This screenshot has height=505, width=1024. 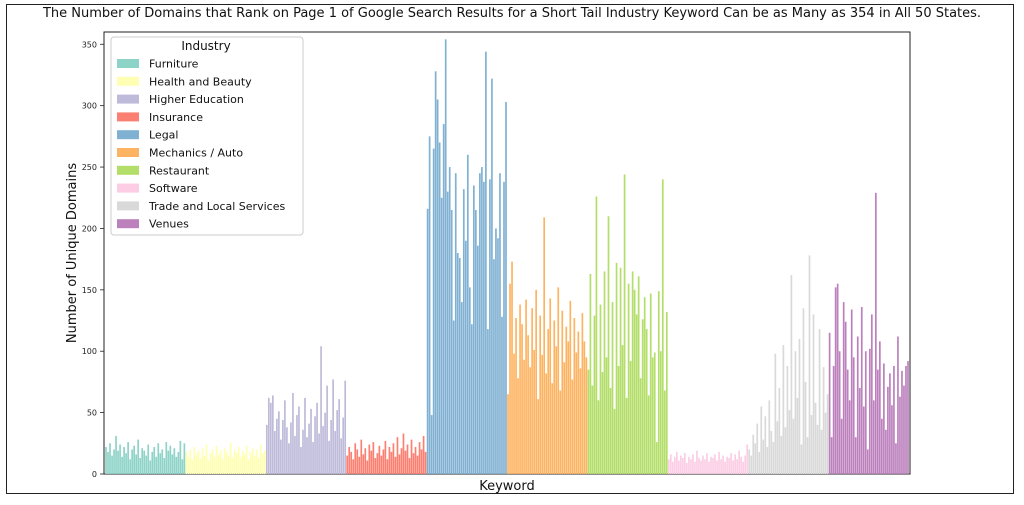 What do you see at coordinates (196, 153) in the screenshot?
I see `legend-label: Mechanics / Auto` at bounding box center [196, 153].